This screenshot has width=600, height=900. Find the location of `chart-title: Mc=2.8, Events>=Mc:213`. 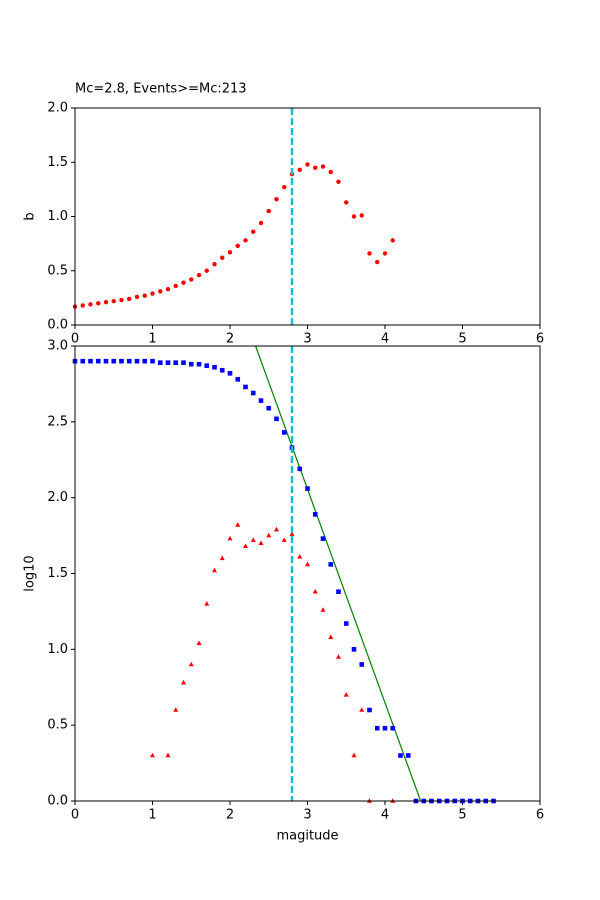

chart-title: Mc=2.8, Events>=Mc:213 is located at coordinates (161, 89).